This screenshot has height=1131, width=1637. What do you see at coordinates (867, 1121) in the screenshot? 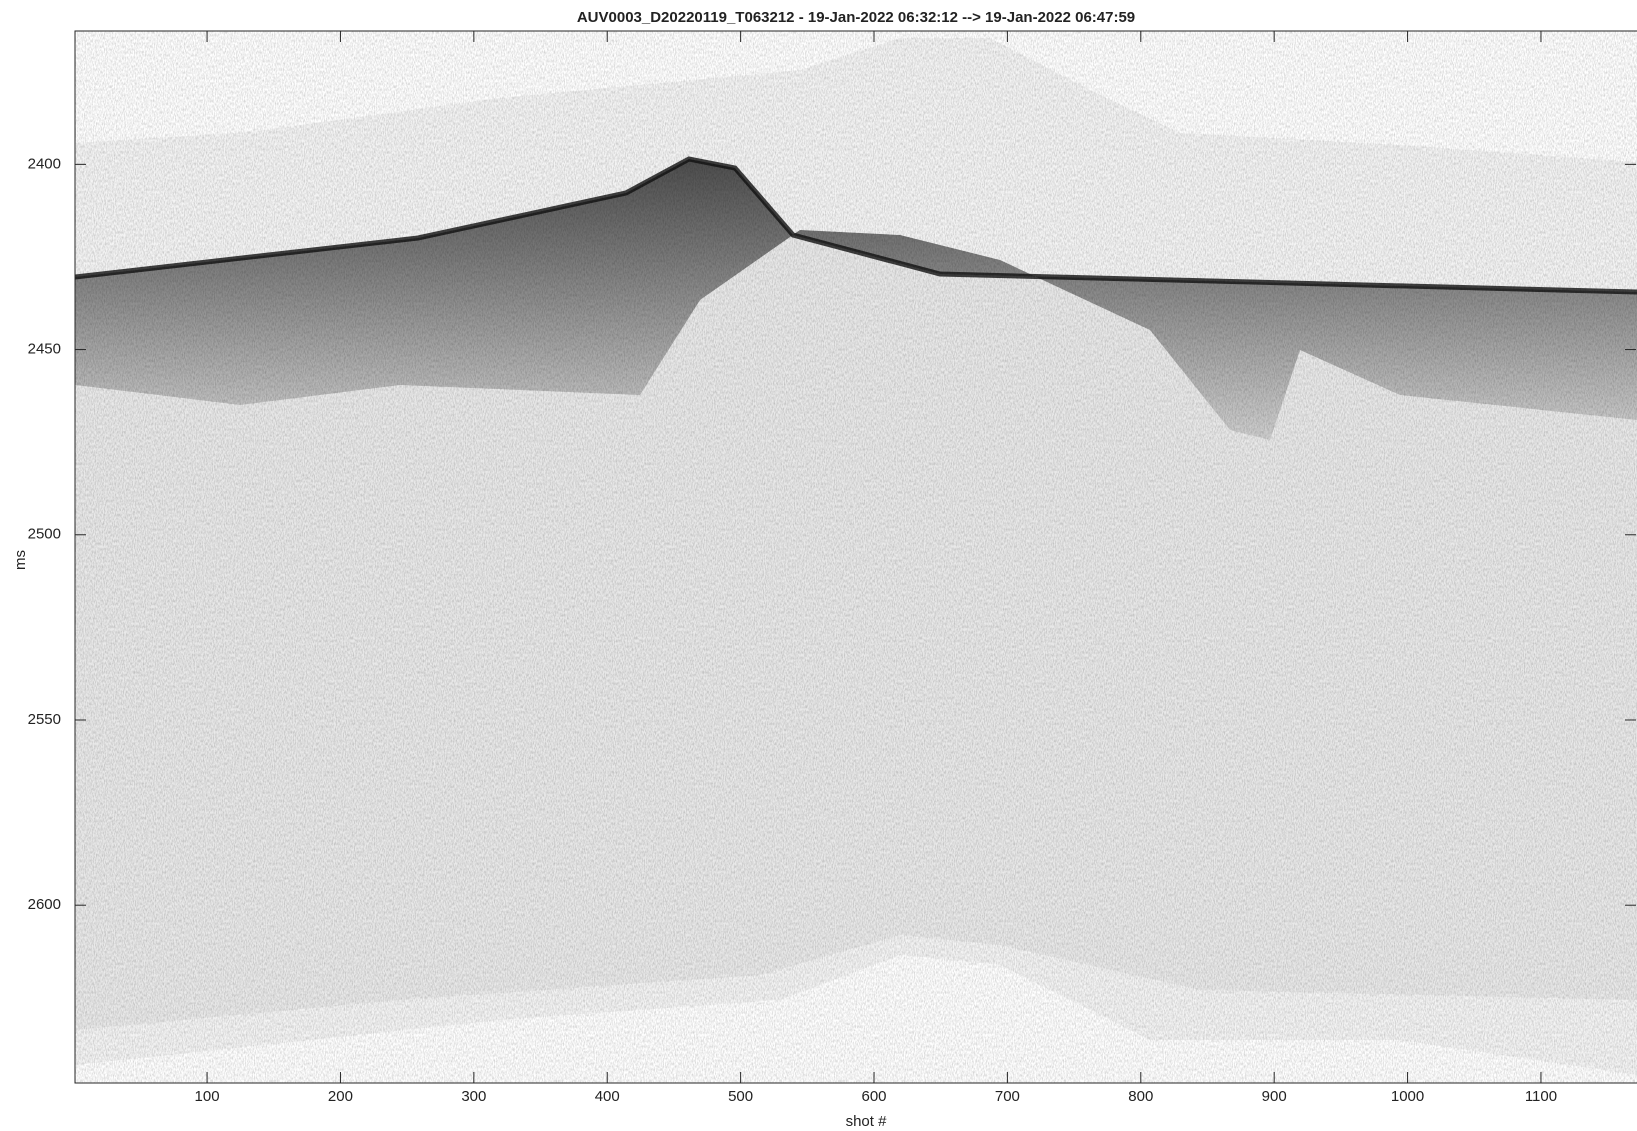
I see `x-axis-label: shot #` at bounding box center [867, 1121].